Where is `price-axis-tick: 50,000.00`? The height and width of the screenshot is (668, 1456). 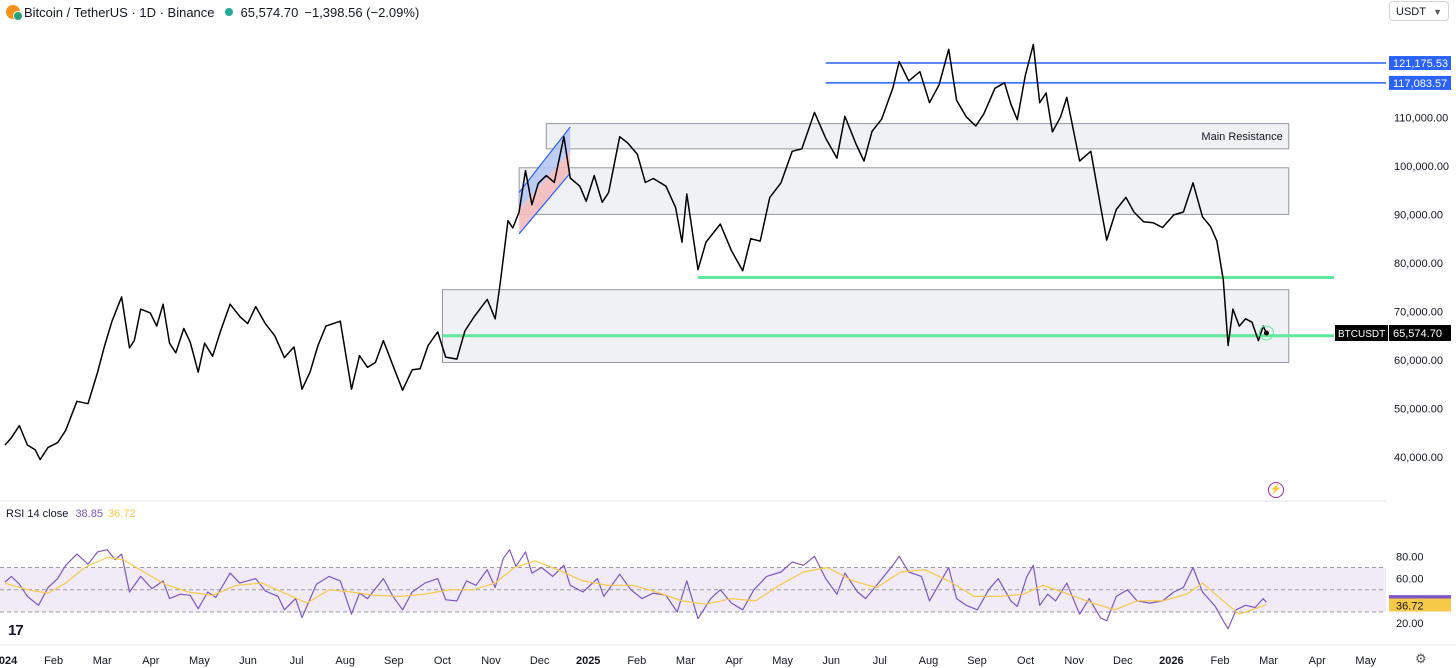
price-axis-tick: 50,000.00 is located at coordinates (1418, 410).